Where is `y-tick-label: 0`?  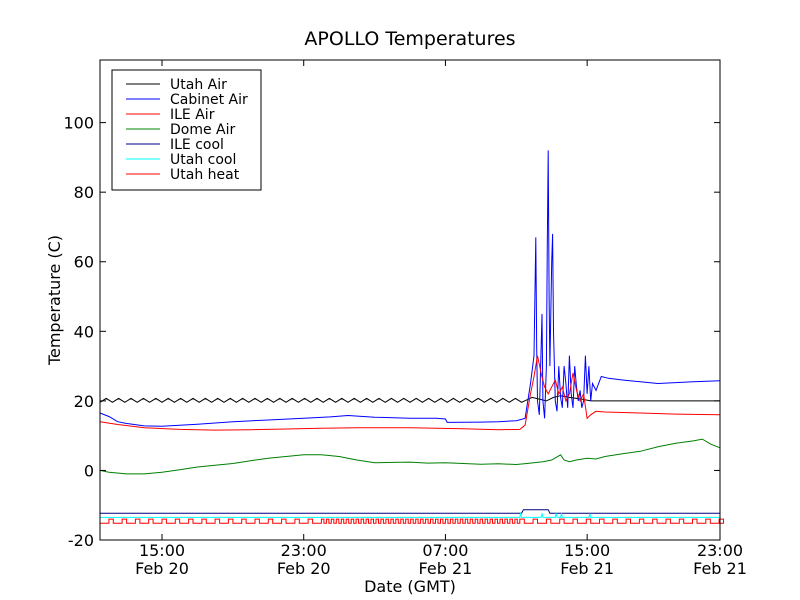 y-tick-label: 0 is located at coordinates (89, 470).